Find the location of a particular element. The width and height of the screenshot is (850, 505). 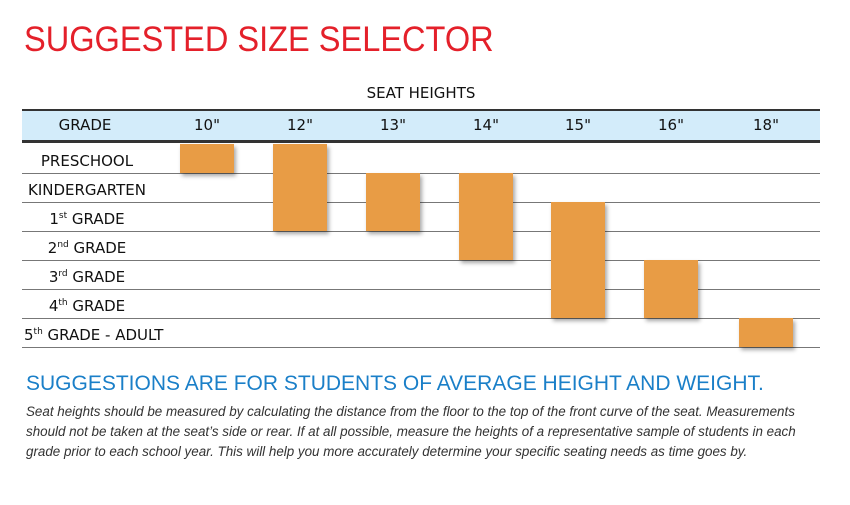

table-row: 5th GRADE - ADULT is located at coordinates (421, 333).